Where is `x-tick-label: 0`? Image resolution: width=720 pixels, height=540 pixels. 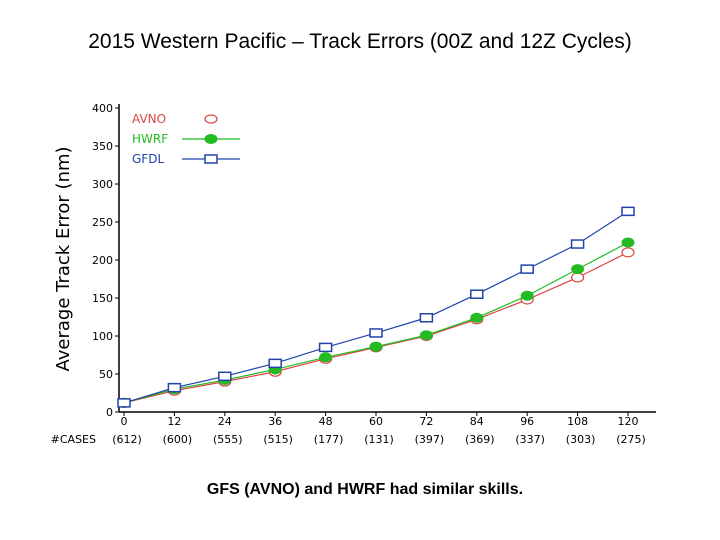 x-tick-label: 0 is located at coordinates (124, 421).